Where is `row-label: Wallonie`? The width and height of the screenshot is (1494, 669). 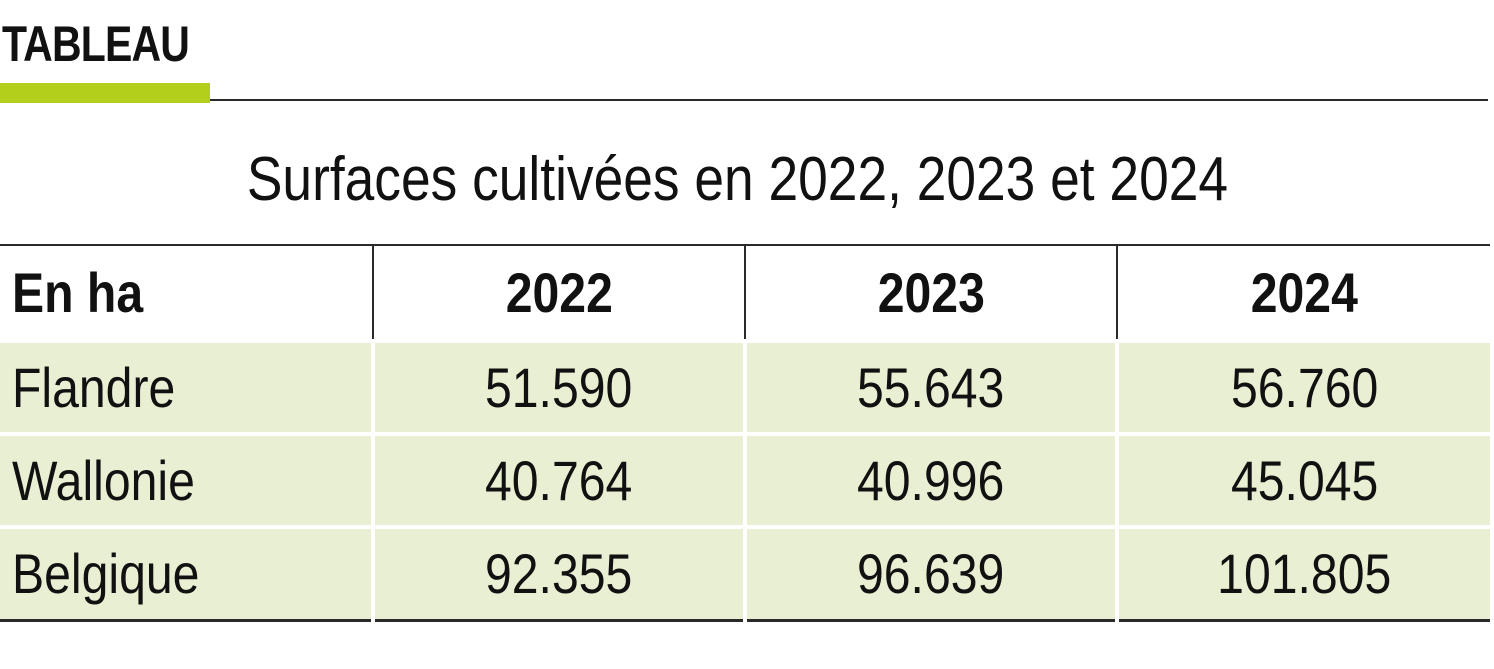 row-label: Wallonie is located at coordinates (186, 479).